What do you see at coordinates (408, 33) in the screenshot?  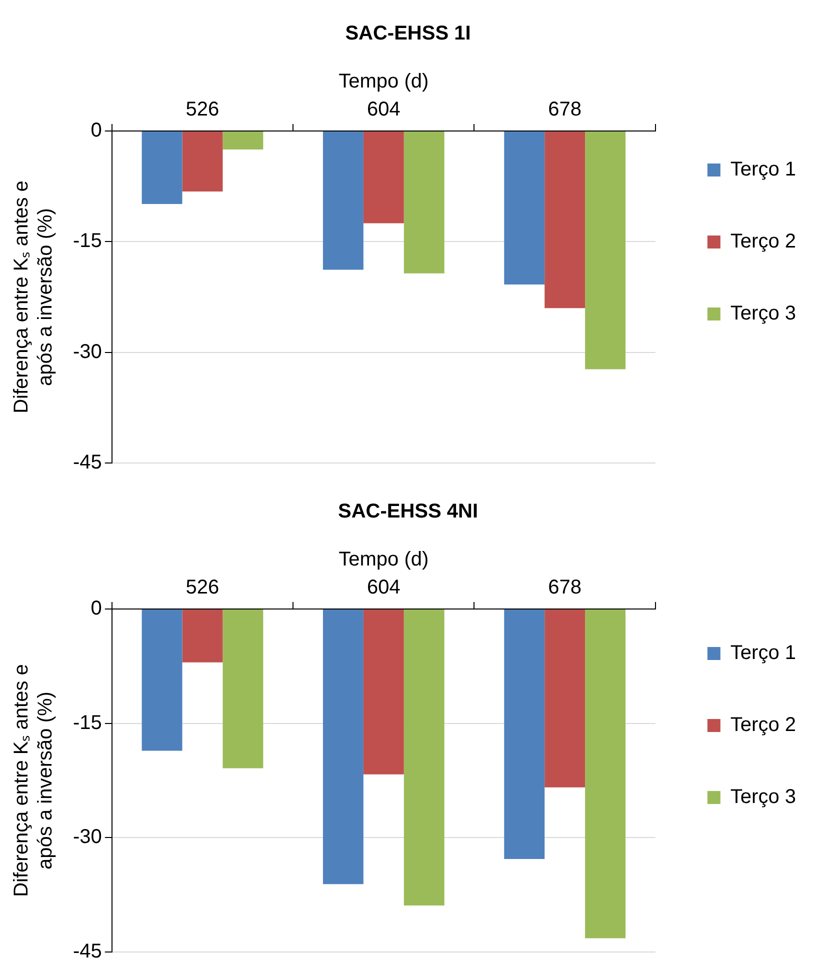 I see `chart-title: SAC-EHSS 1I` at bounding box center [408, 33].